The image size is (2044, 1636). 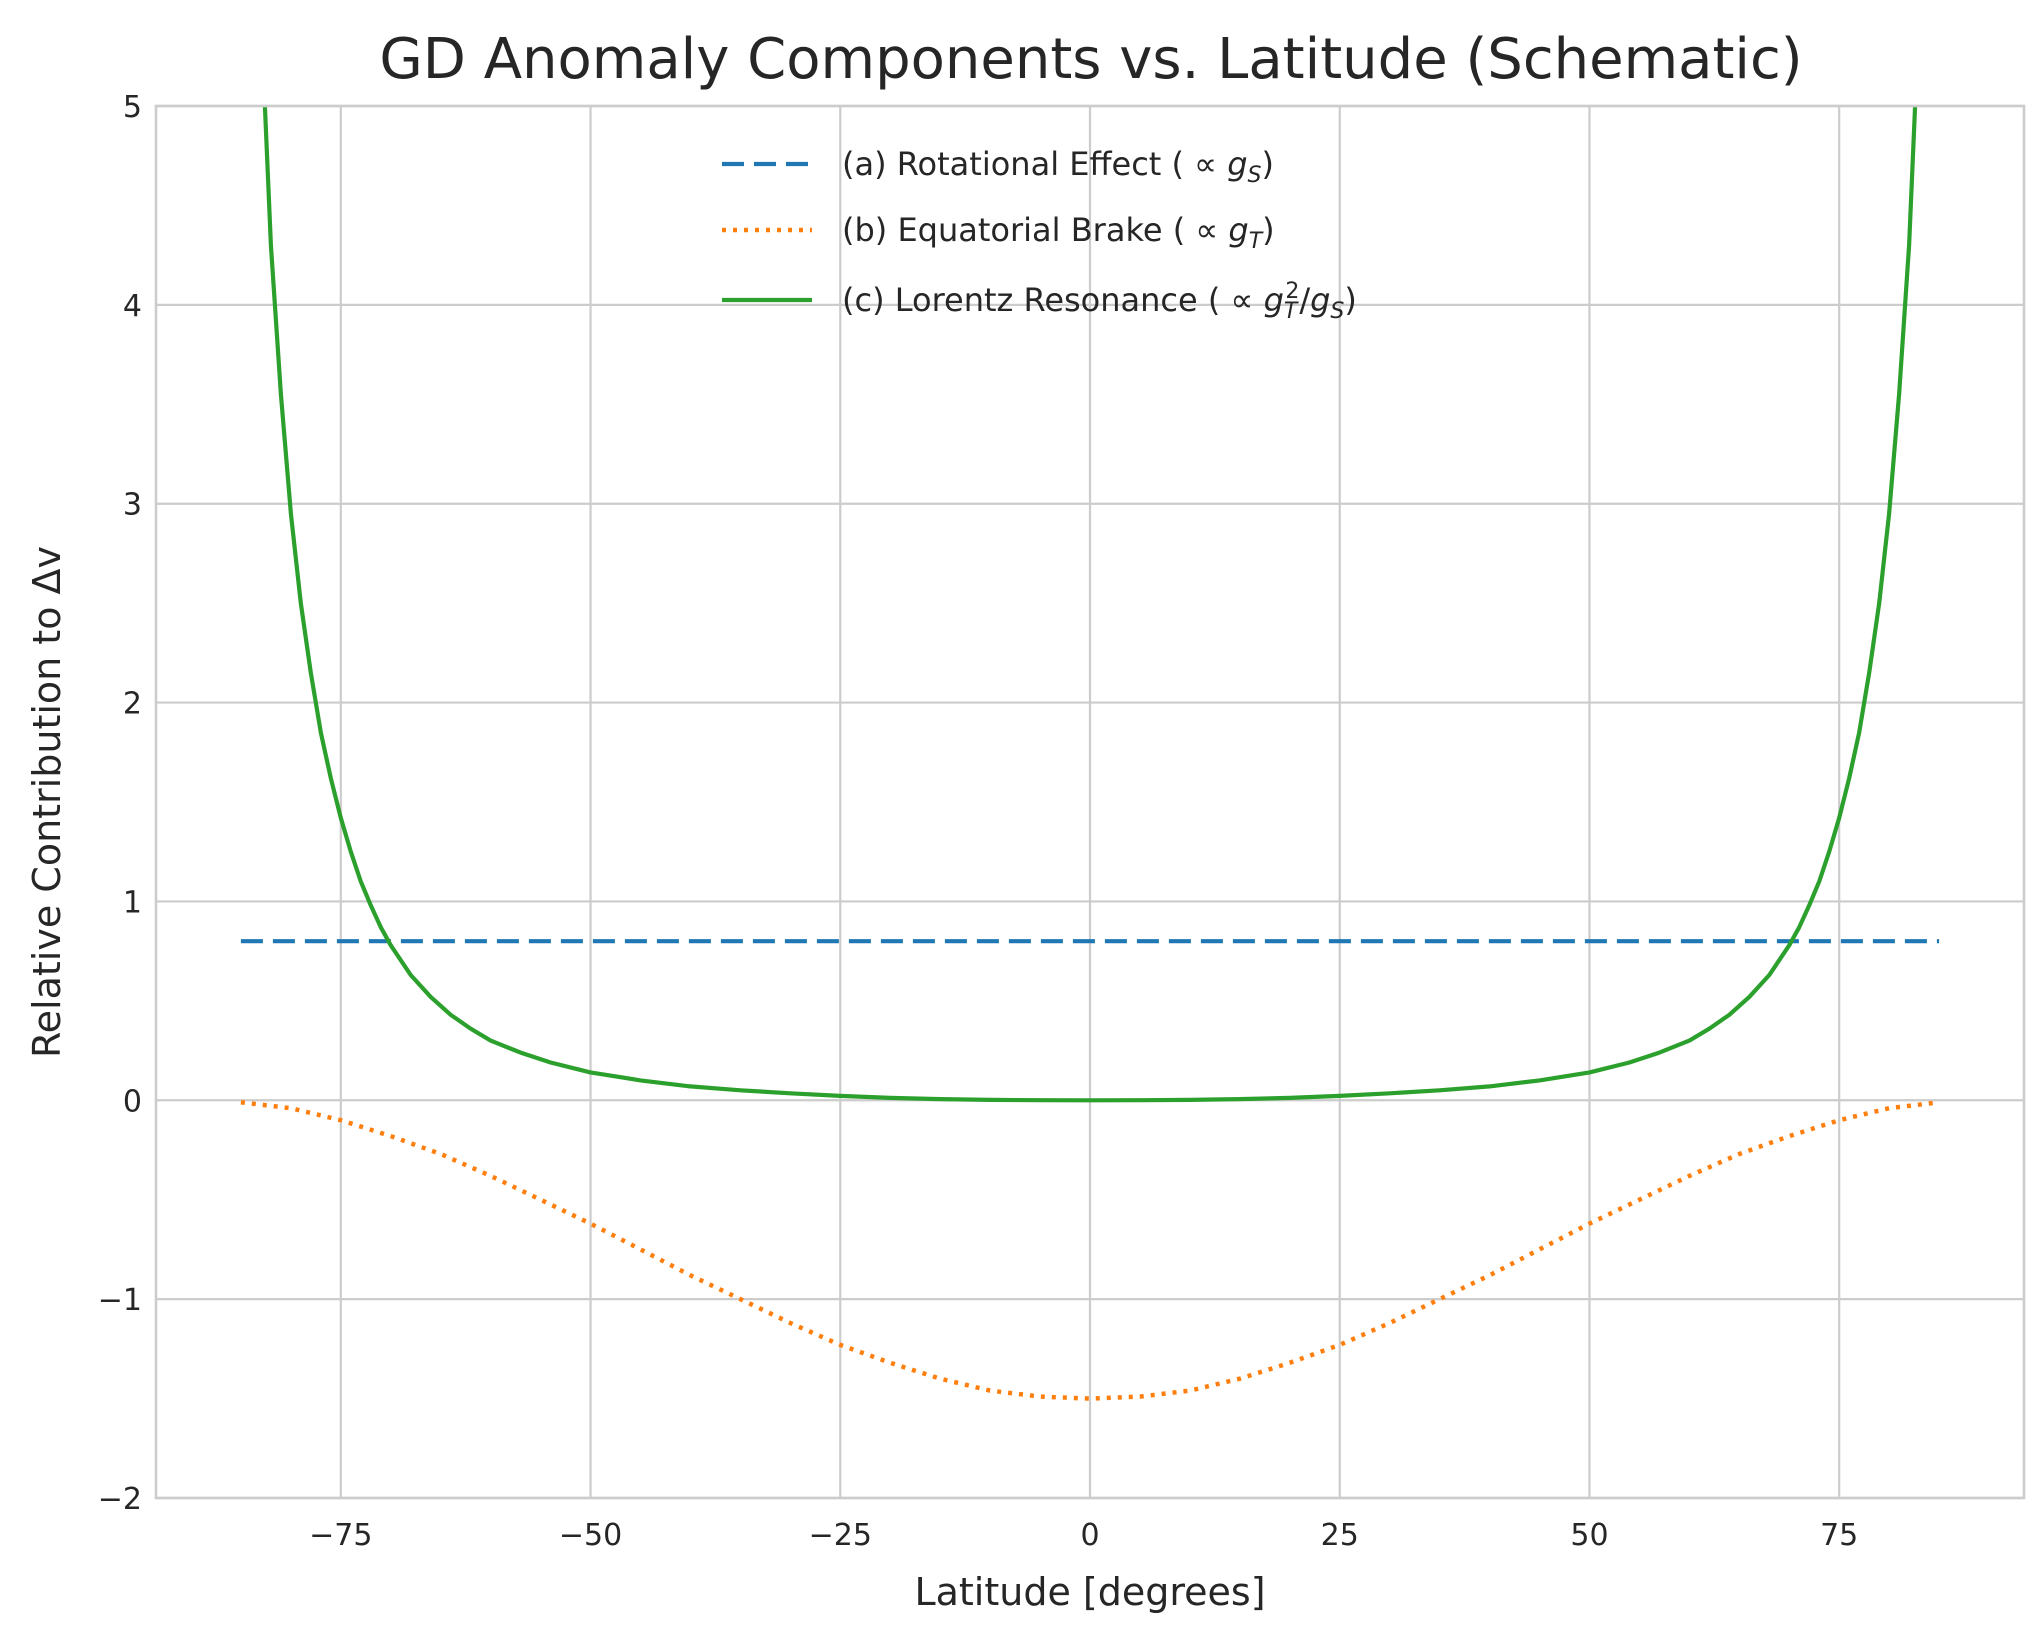 I want to click on y-tick-label: 2, so click(x=132, y=704).